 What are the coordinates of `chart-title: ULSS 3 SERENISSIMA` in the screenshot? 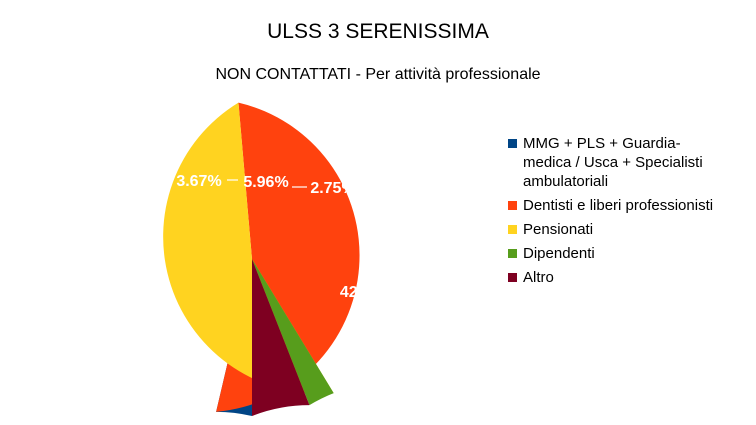 It's located at (378, 31).